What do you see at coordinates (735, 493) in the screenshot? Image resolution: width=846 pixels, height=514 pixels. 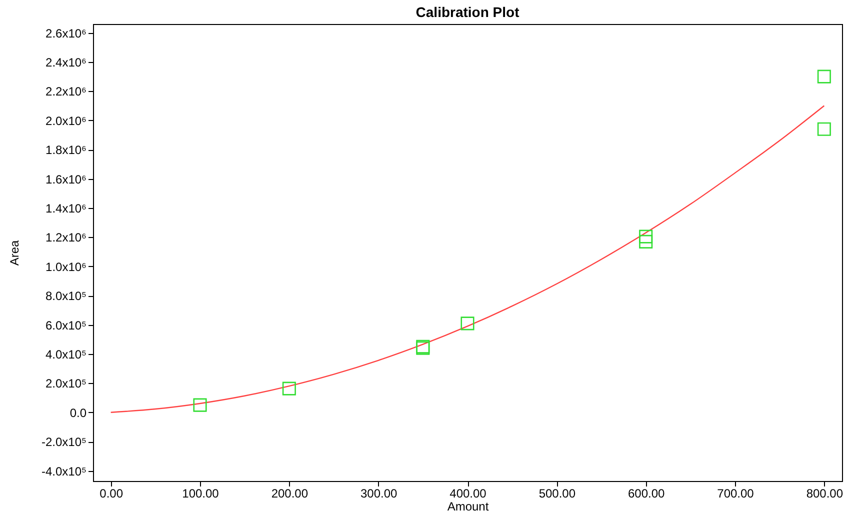 I see `x-tick-label: 700.00` at bounding box center [735, 493].